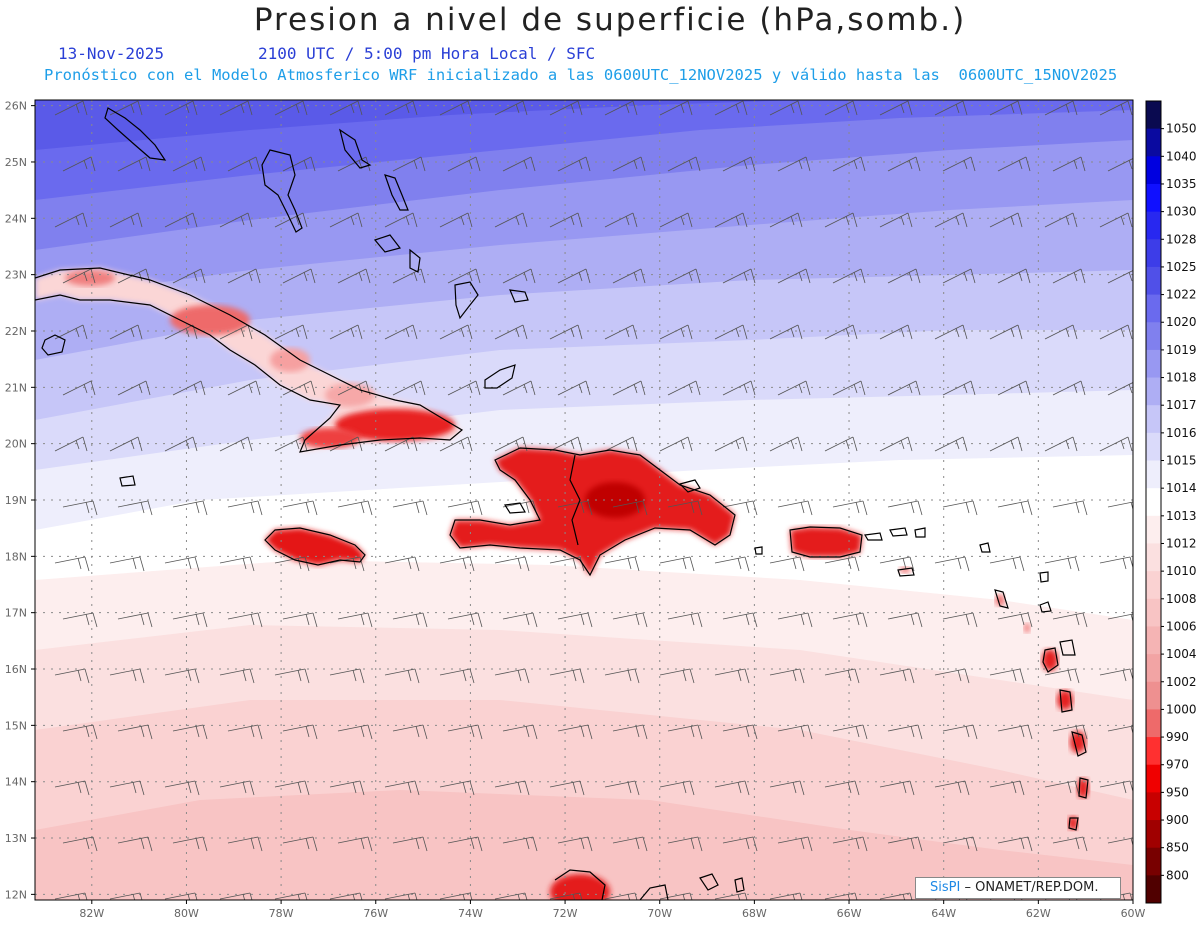 This screenshot has height=927, width=1200. I want to click on colorbar-label: 1015, so click(1181, 461).